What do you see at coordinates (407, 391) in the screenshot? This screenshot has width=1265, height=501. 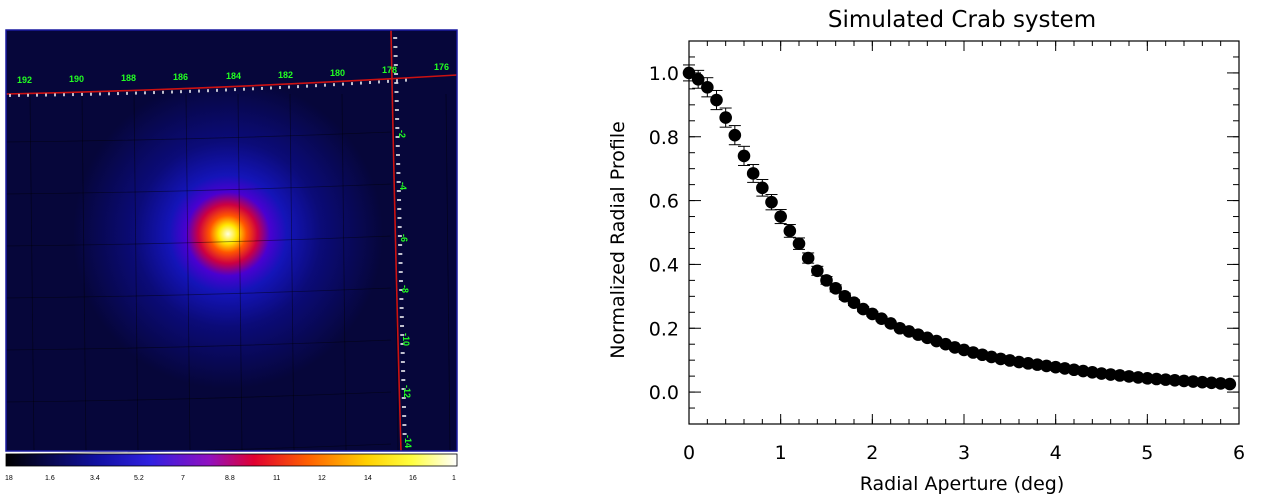 I see `lat-label: -12` at bounding box center [407, 391].